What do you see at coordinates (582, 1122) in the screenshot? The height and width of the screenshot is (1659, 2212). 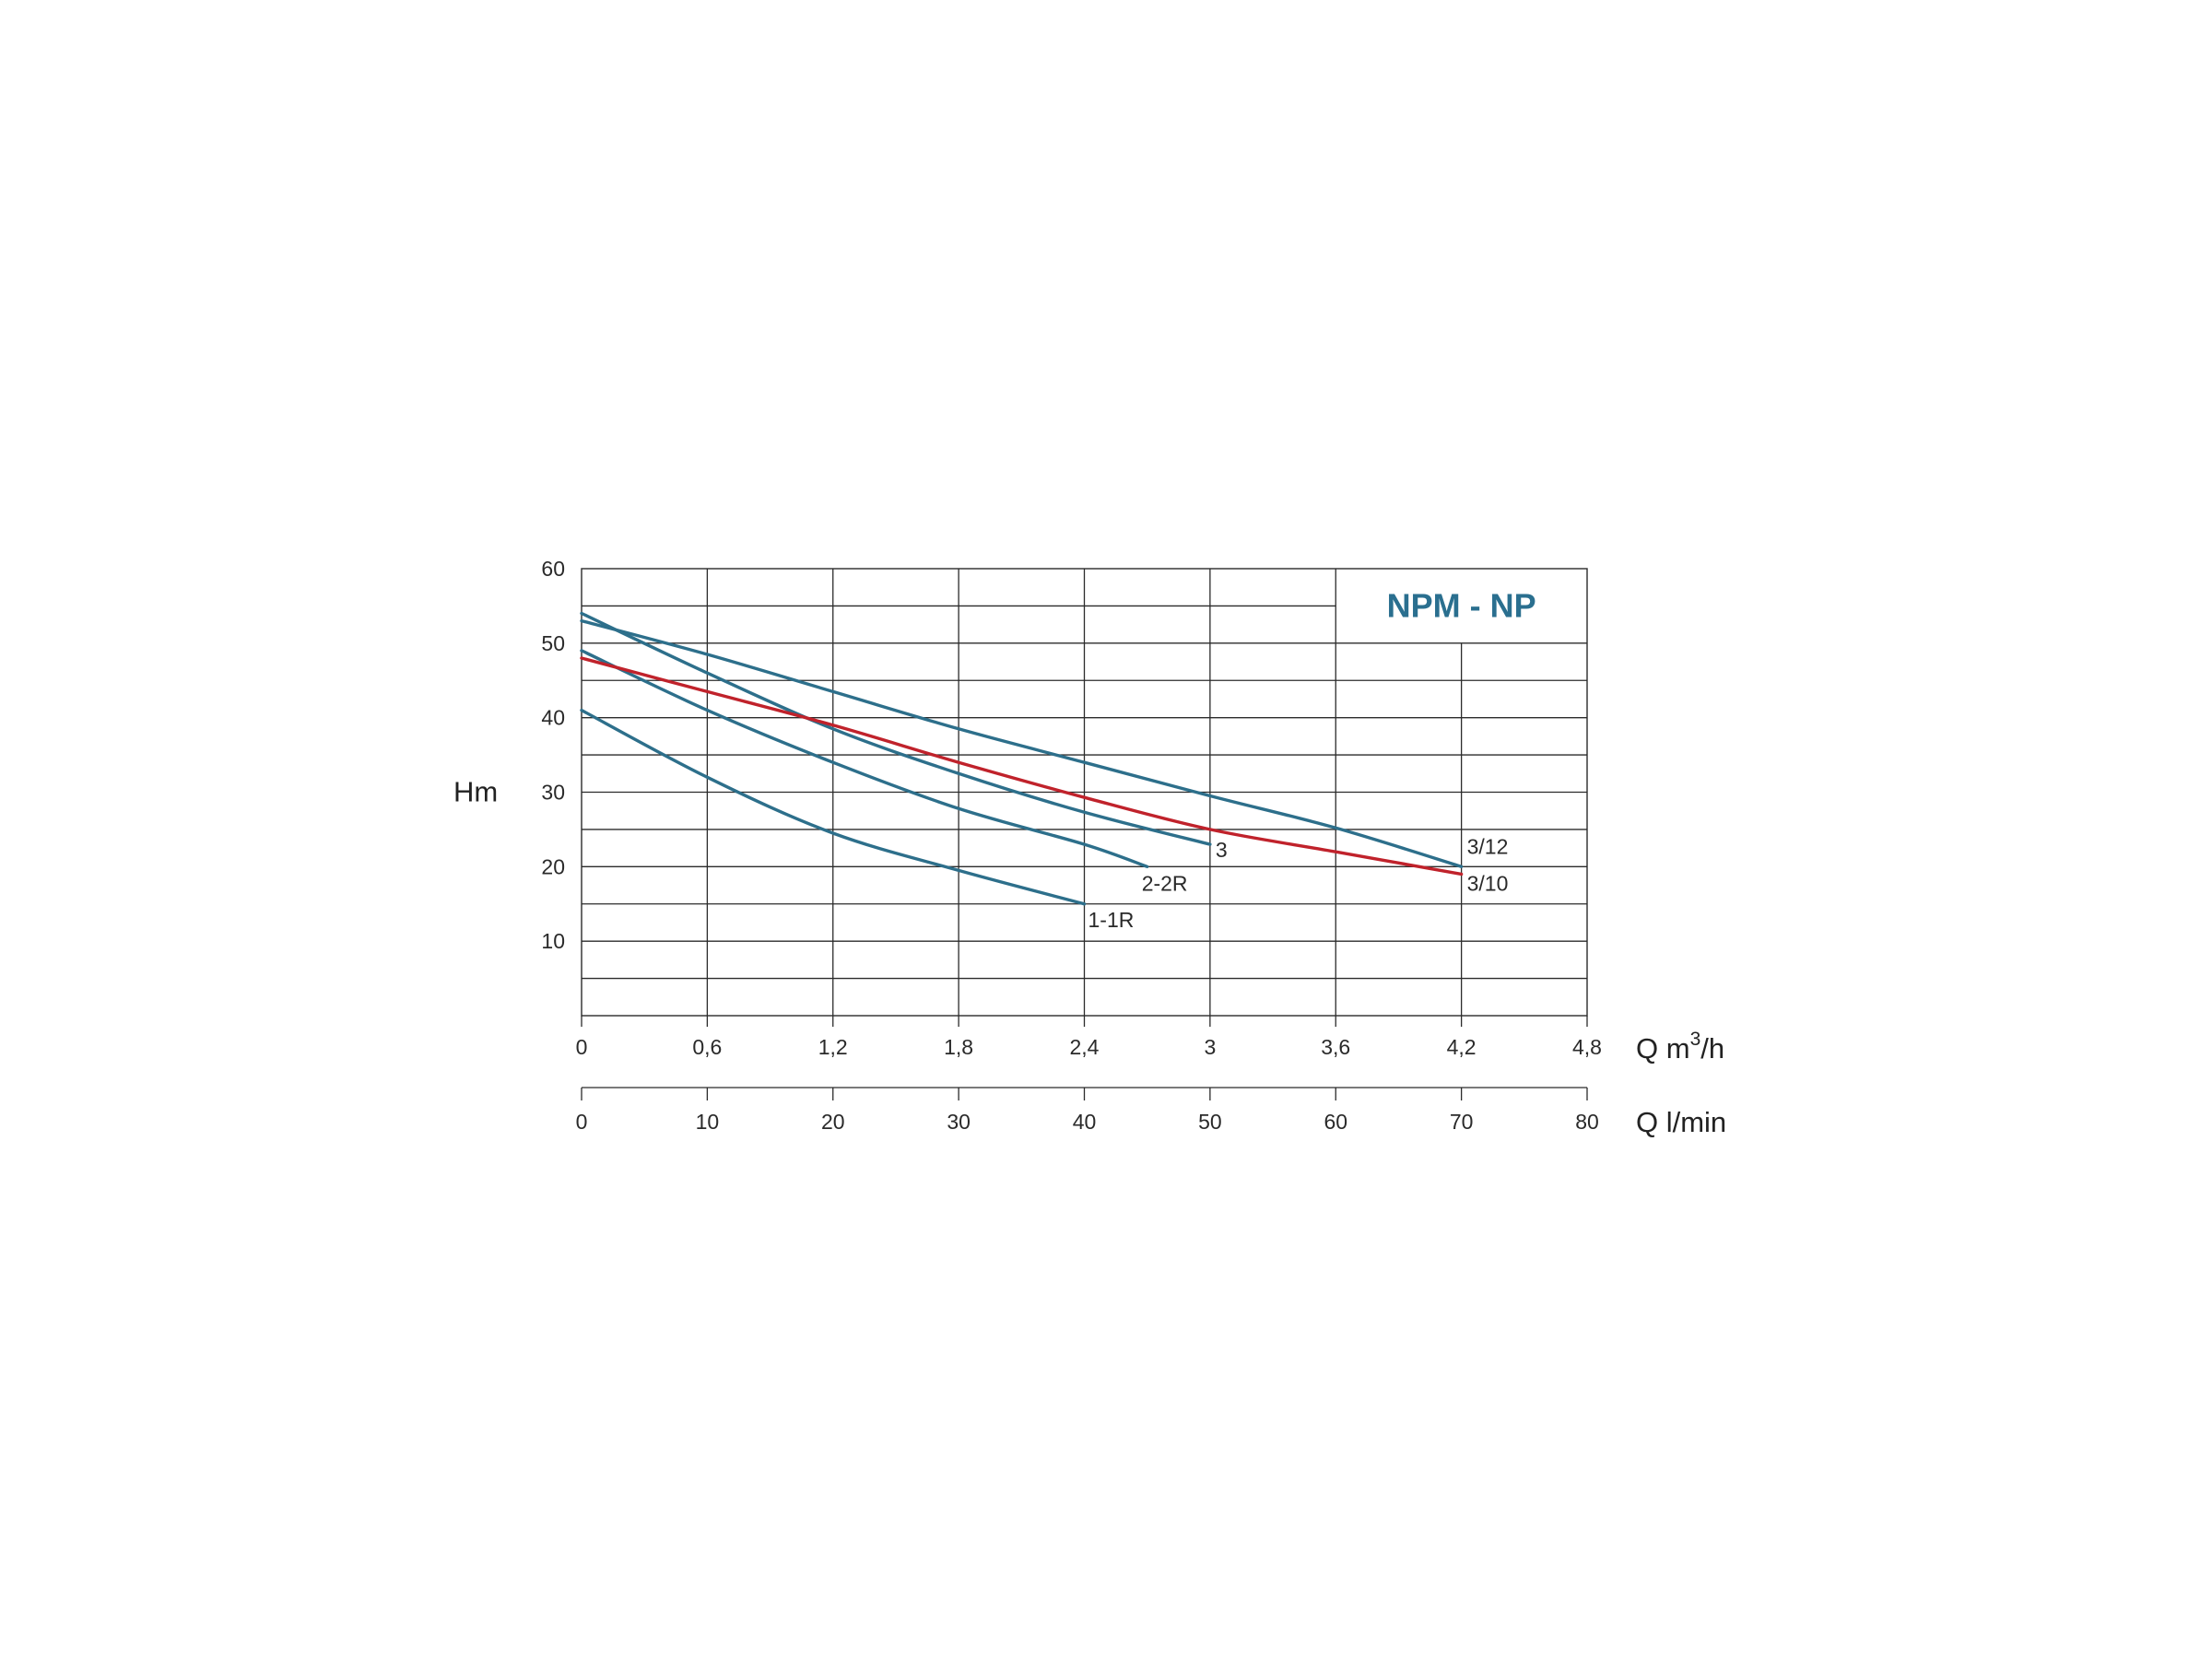 I see `x2-tick-label: 0` at bounding box center [582, 1122].